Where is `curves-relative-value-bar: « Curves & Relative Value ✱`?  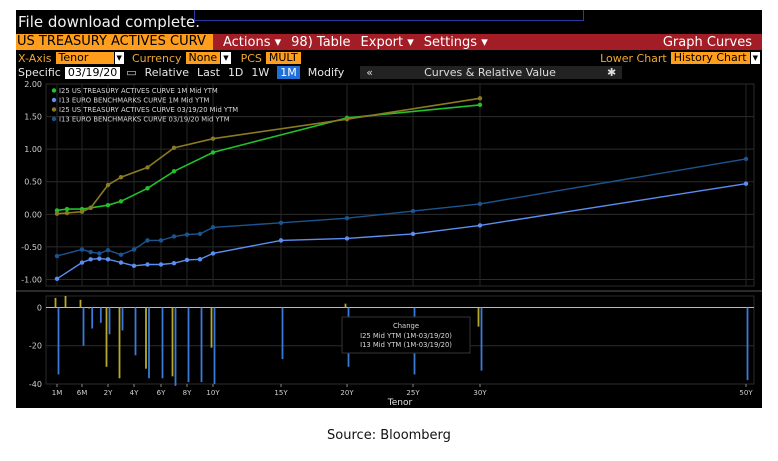
curves-relative-value-bar: « Curves & Relative Value ✱ is located at coordinates (491, 72).